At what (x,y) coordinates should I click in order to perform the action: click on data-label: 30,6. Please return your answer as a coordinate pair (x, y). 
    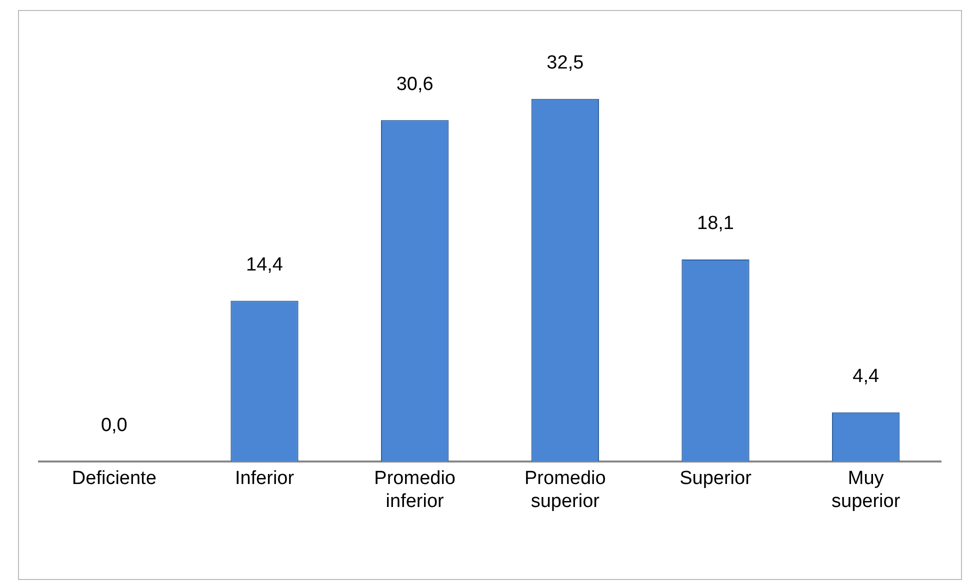
    Looking at the image, I should click on (415, 84).